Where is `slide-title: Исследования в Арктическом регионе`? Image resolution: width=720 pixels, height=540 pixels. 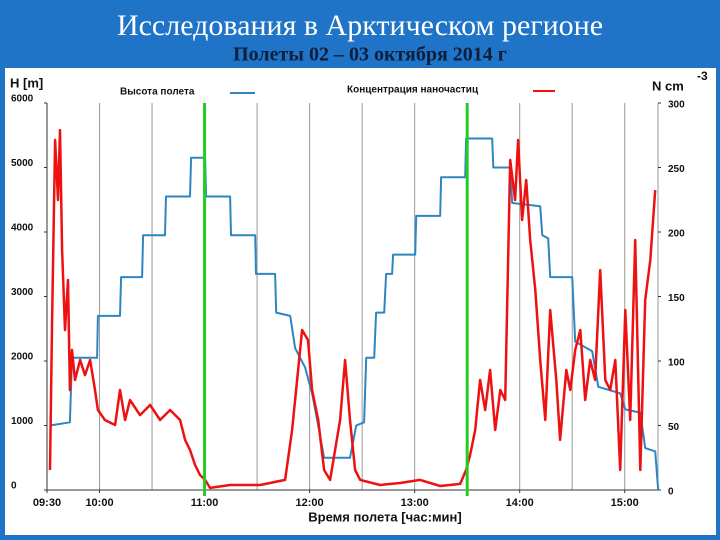 slide-title: Исследования в Арктическом регионе is located at coordinates (360, 25).